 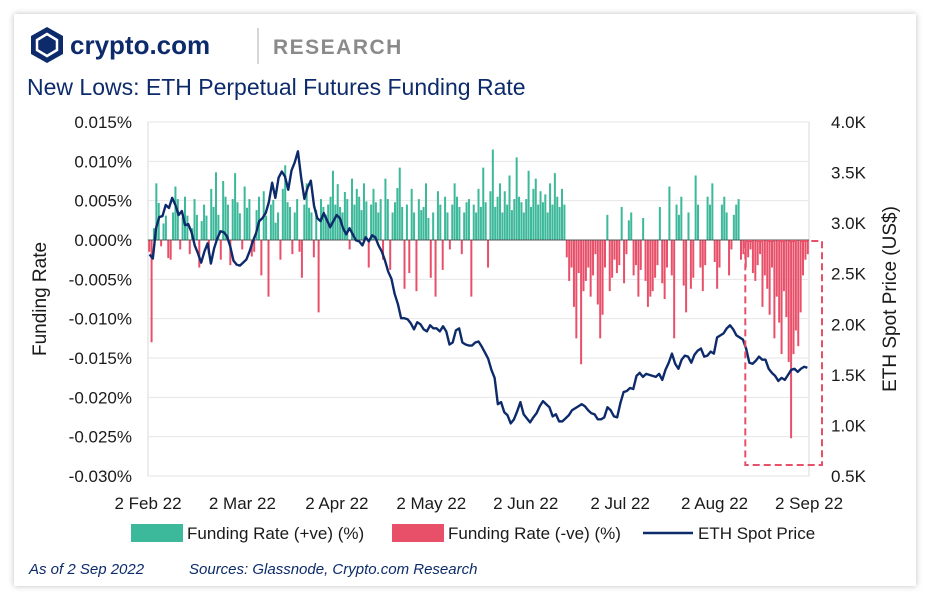 I want to click on y-tick-label: -0.030%, so click(x=100, y=476).